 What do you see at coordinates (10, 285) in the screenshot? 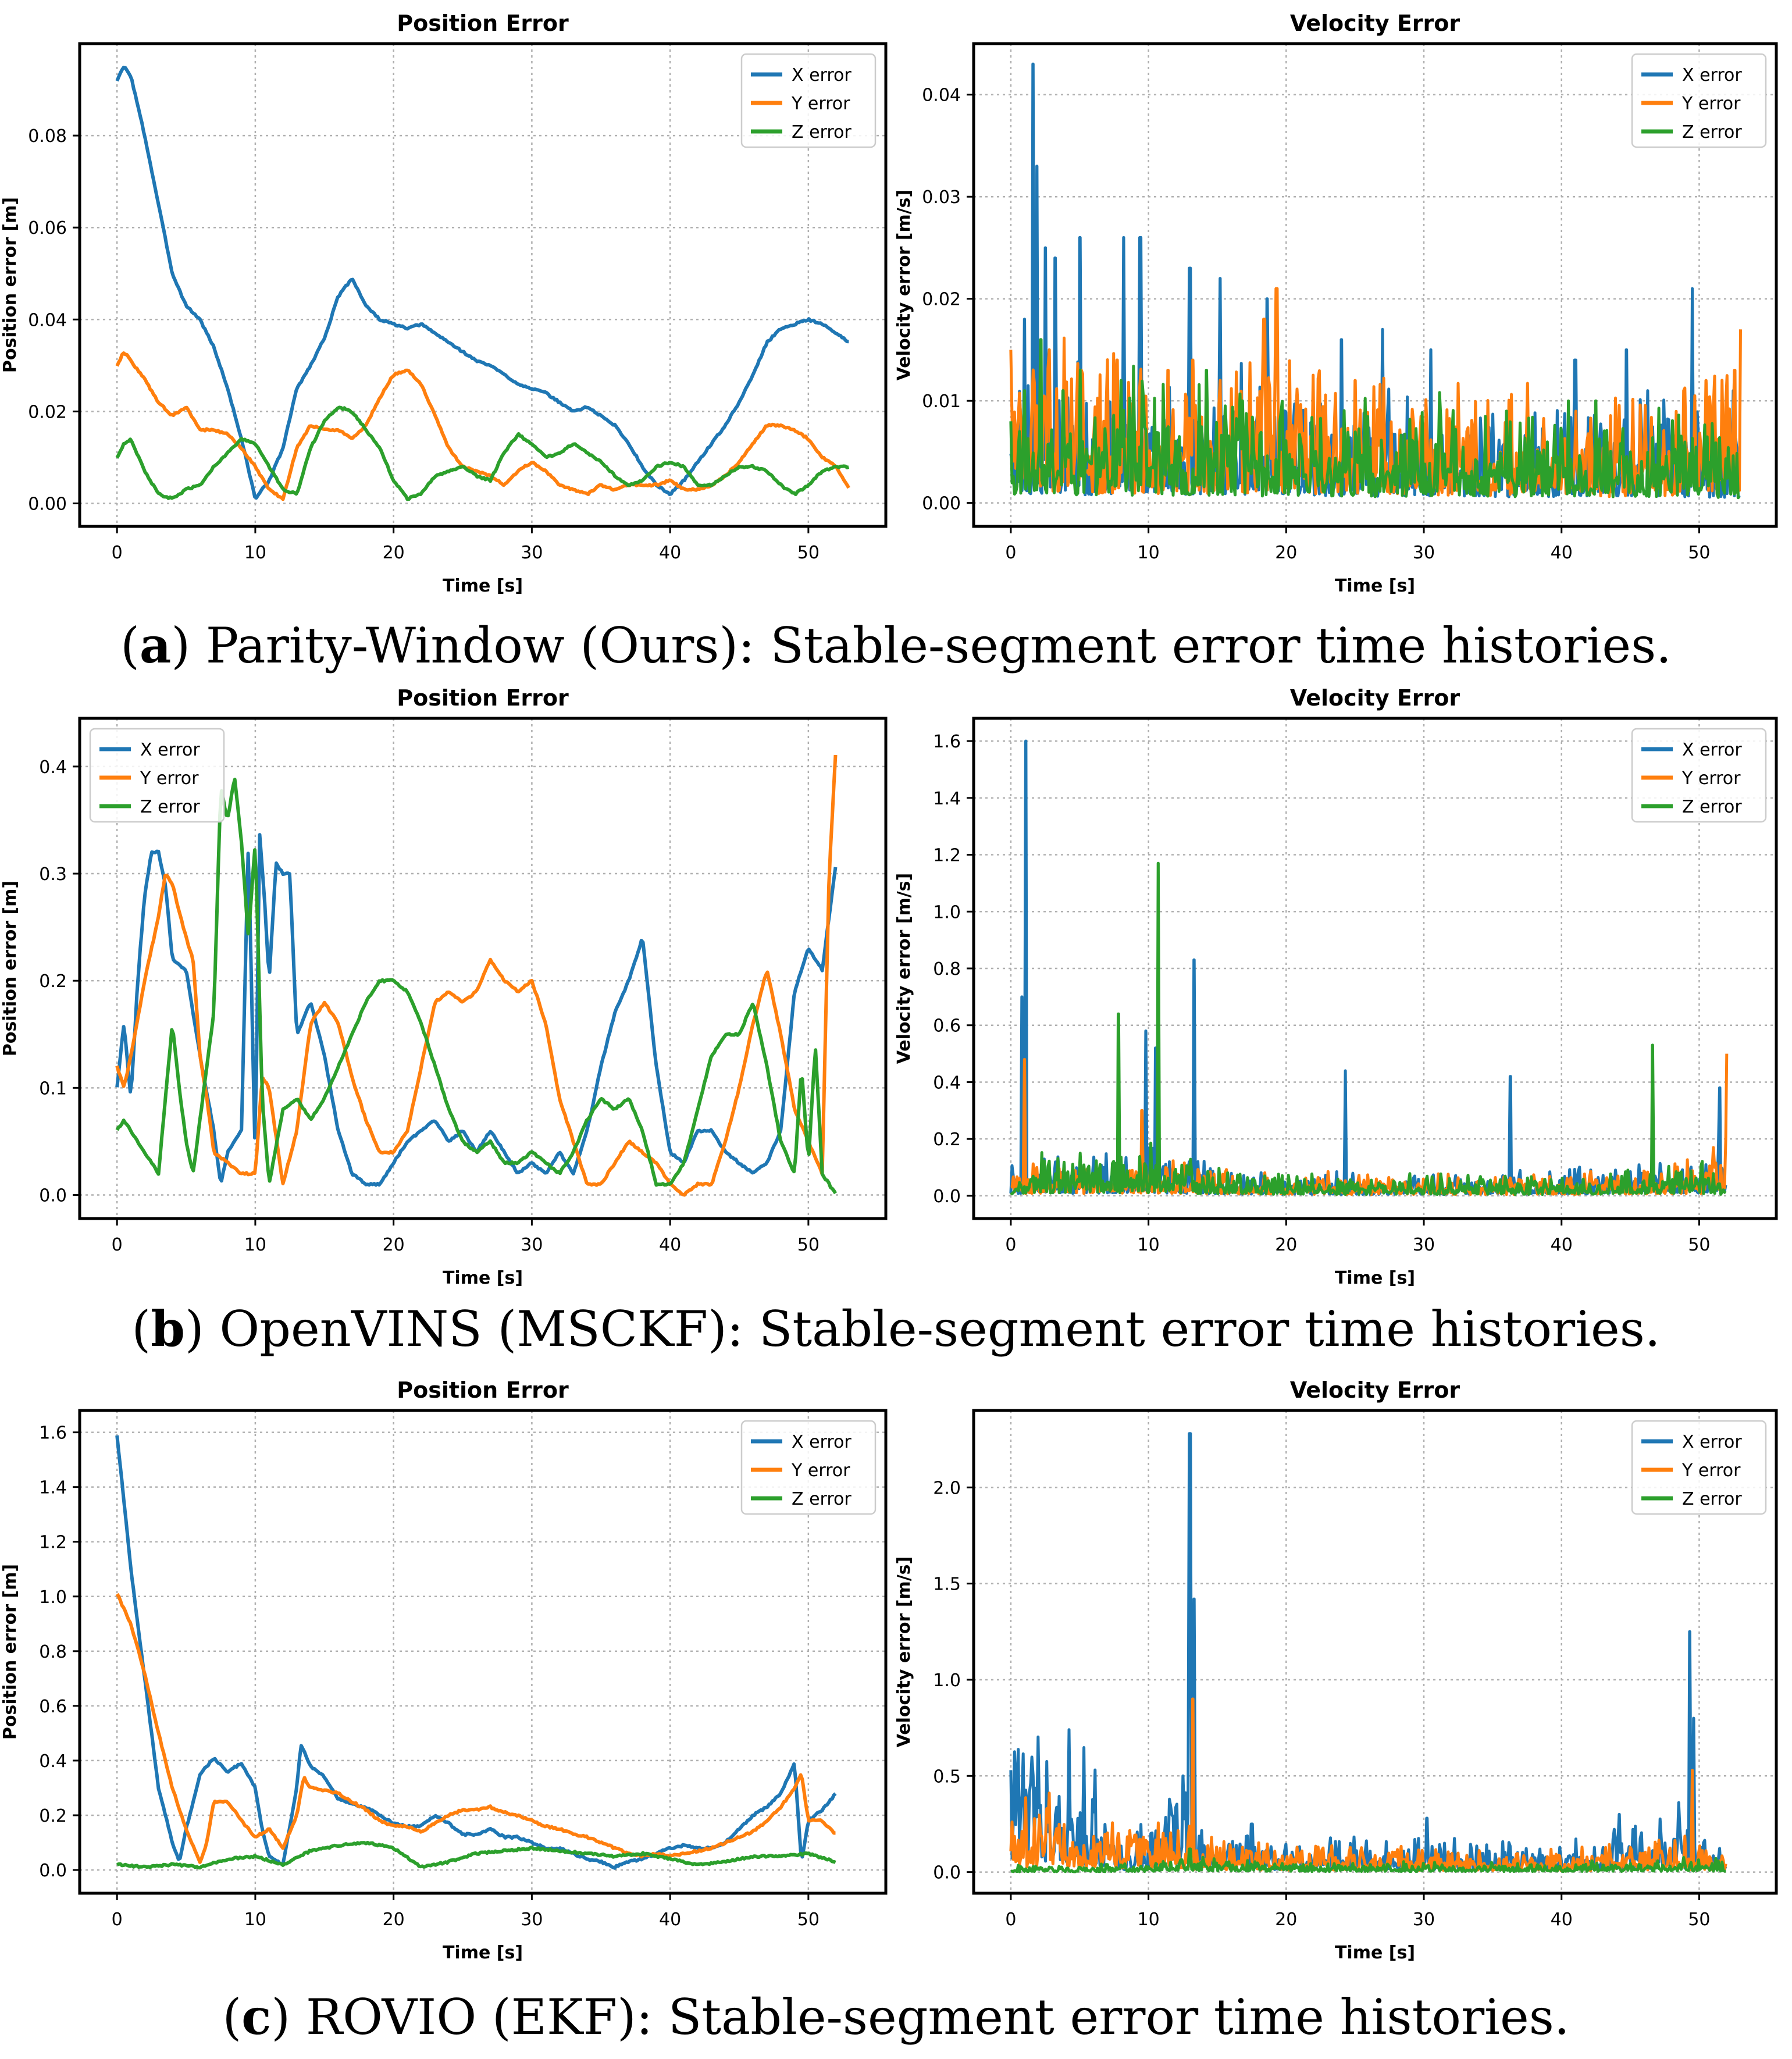
I see `y-axis-label: Position error [m]` at bounding box center [10, 285].